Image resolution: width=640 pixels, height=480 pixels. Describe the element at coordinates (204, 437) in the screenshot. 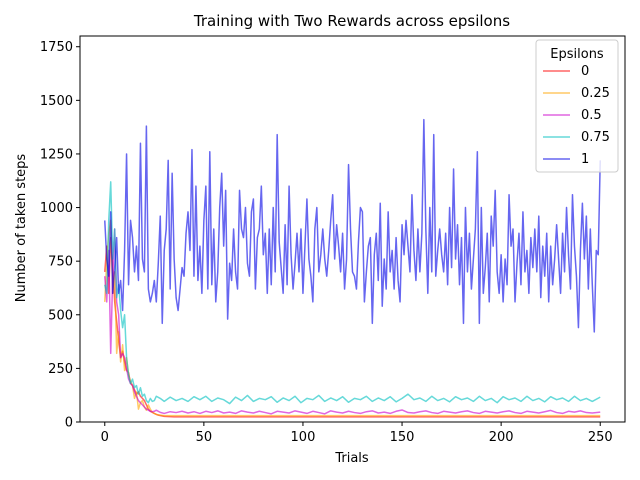

I see `x-tick-label: 50` at that location.